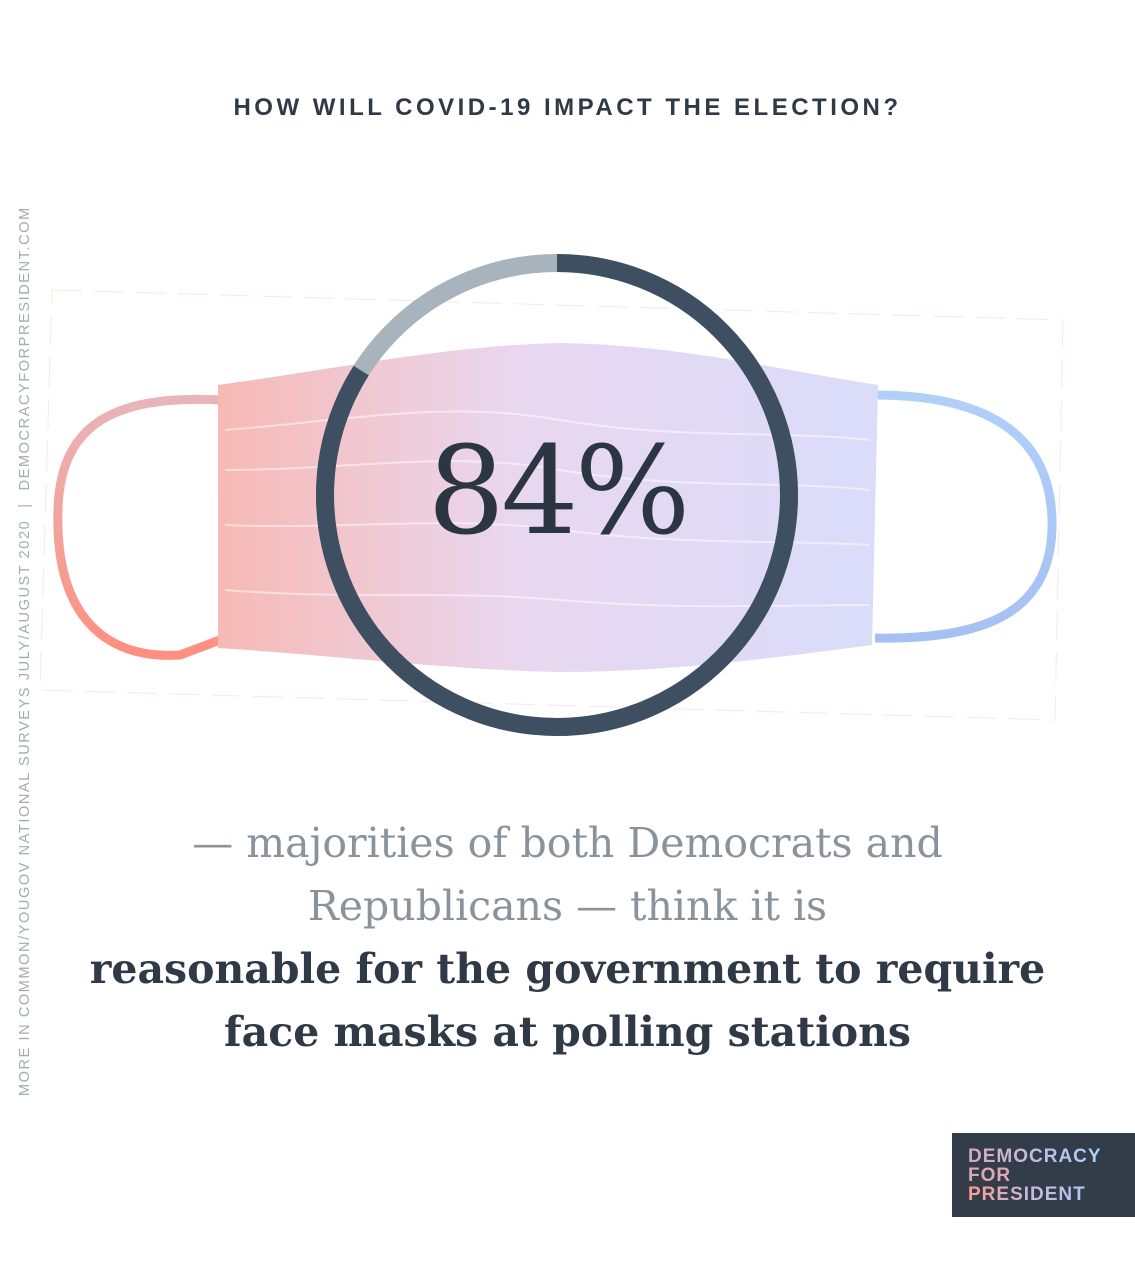  What do you see at coordinates (1035, 1156) in the screenshot?
I see `logo-line-1: DEMOCRACY` at bounding box center [1035, 1156].